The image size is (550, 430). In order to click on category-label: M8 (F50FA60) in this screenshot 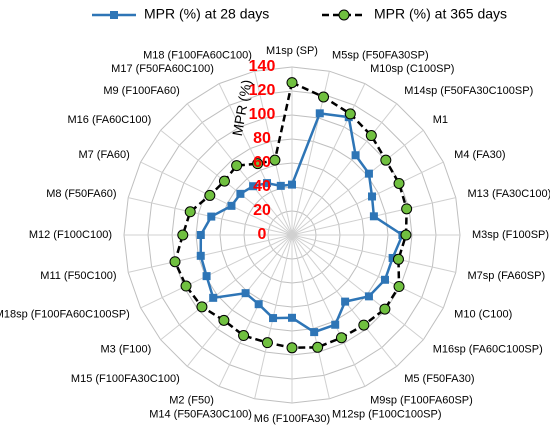, I will do `click(81, 194)`.